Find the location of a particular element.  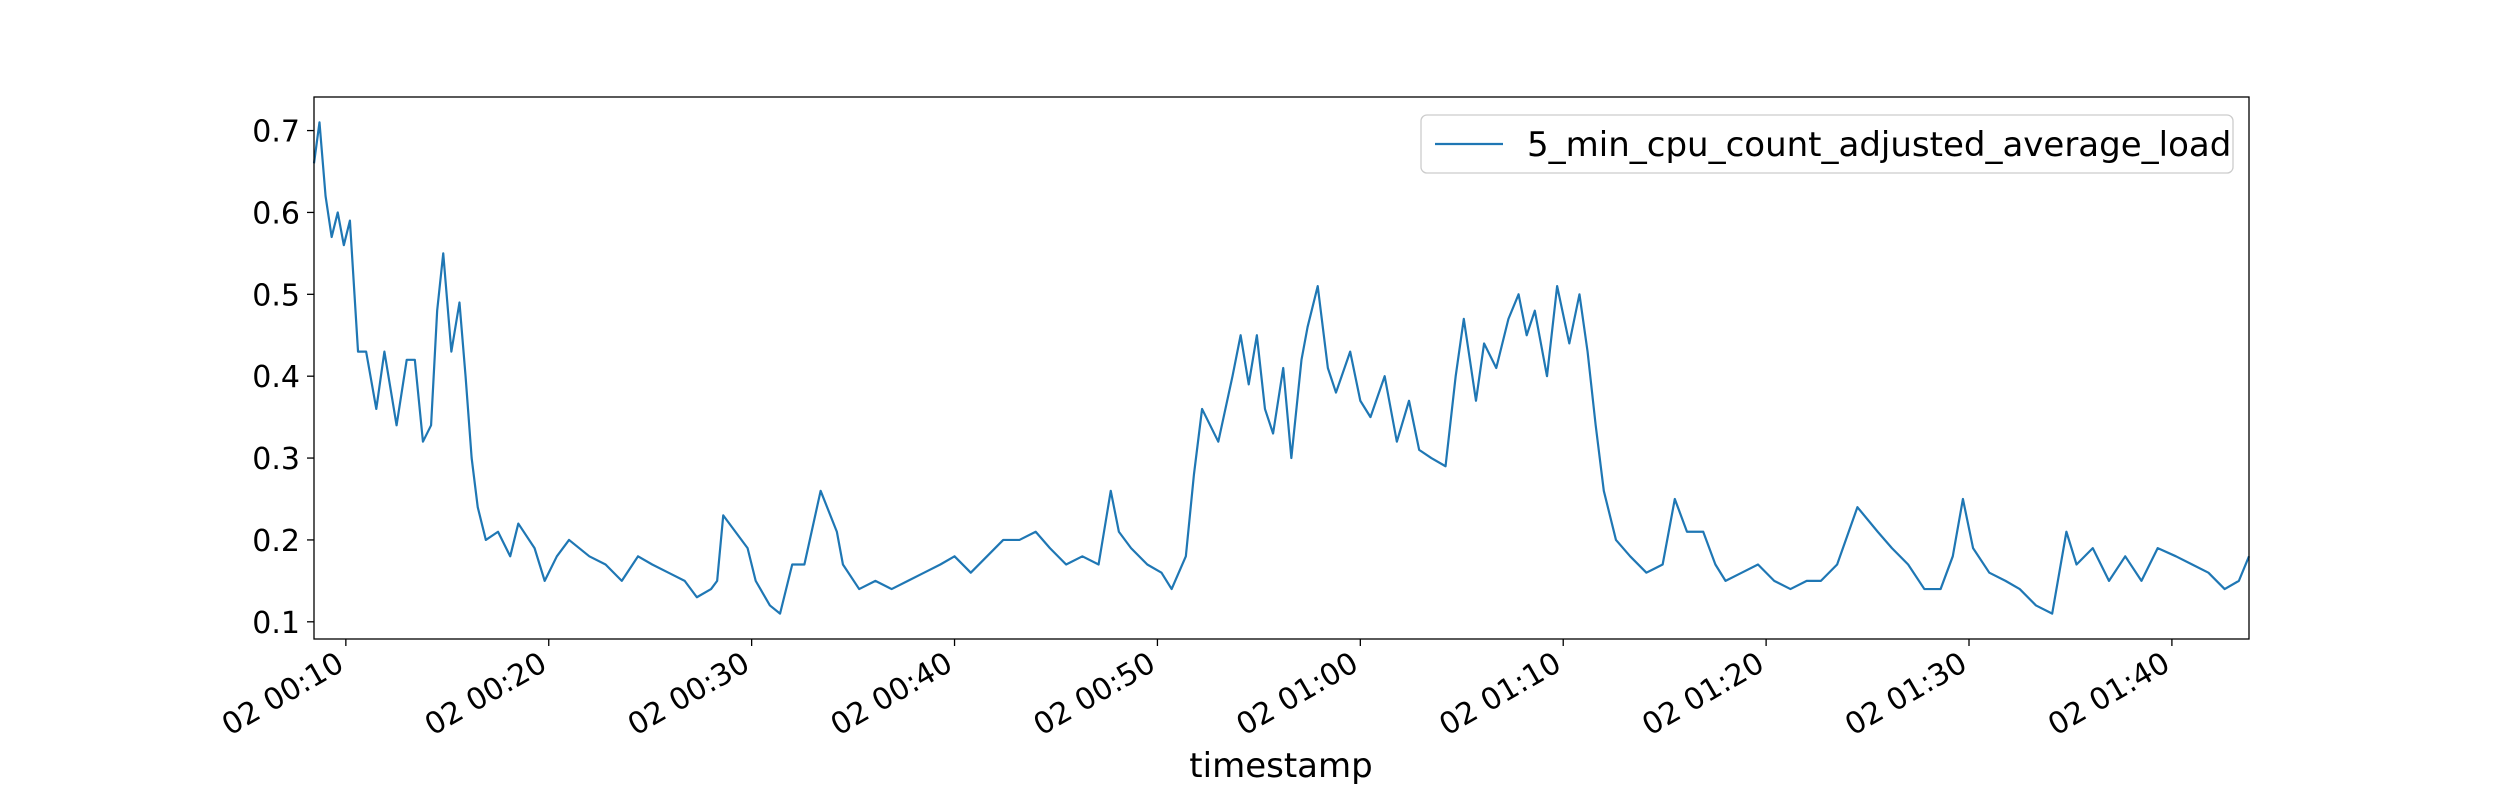

x-tick-label: 02 00:20 is located at coordinates (486, 694).